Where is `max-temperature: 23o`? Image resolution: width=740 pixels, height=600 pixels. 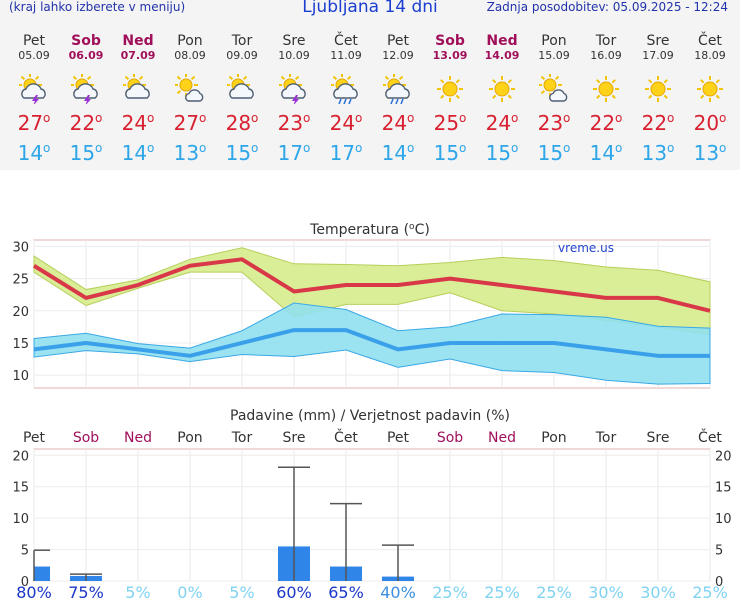
max-temperature: 23o is located at coordinates (294, 123).